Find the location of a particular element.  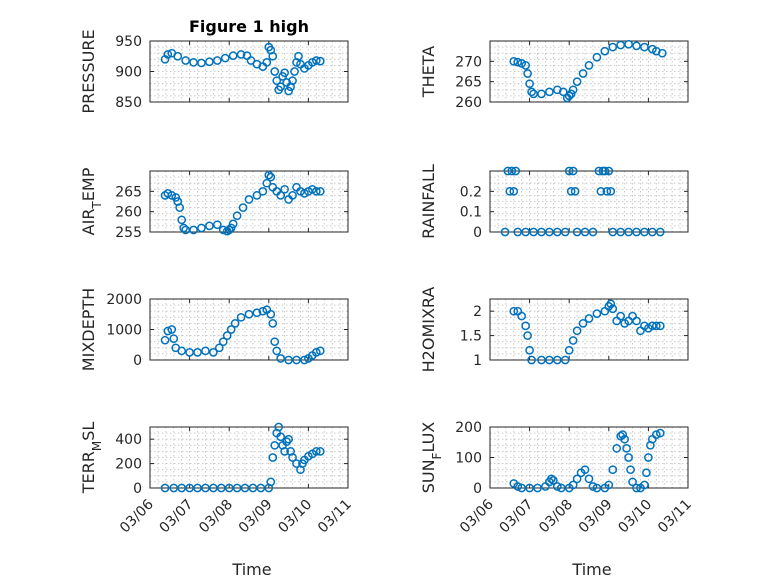

subplot-5: 0 1000 2000 MIXDEPTH is located at coordinates (214, 329).